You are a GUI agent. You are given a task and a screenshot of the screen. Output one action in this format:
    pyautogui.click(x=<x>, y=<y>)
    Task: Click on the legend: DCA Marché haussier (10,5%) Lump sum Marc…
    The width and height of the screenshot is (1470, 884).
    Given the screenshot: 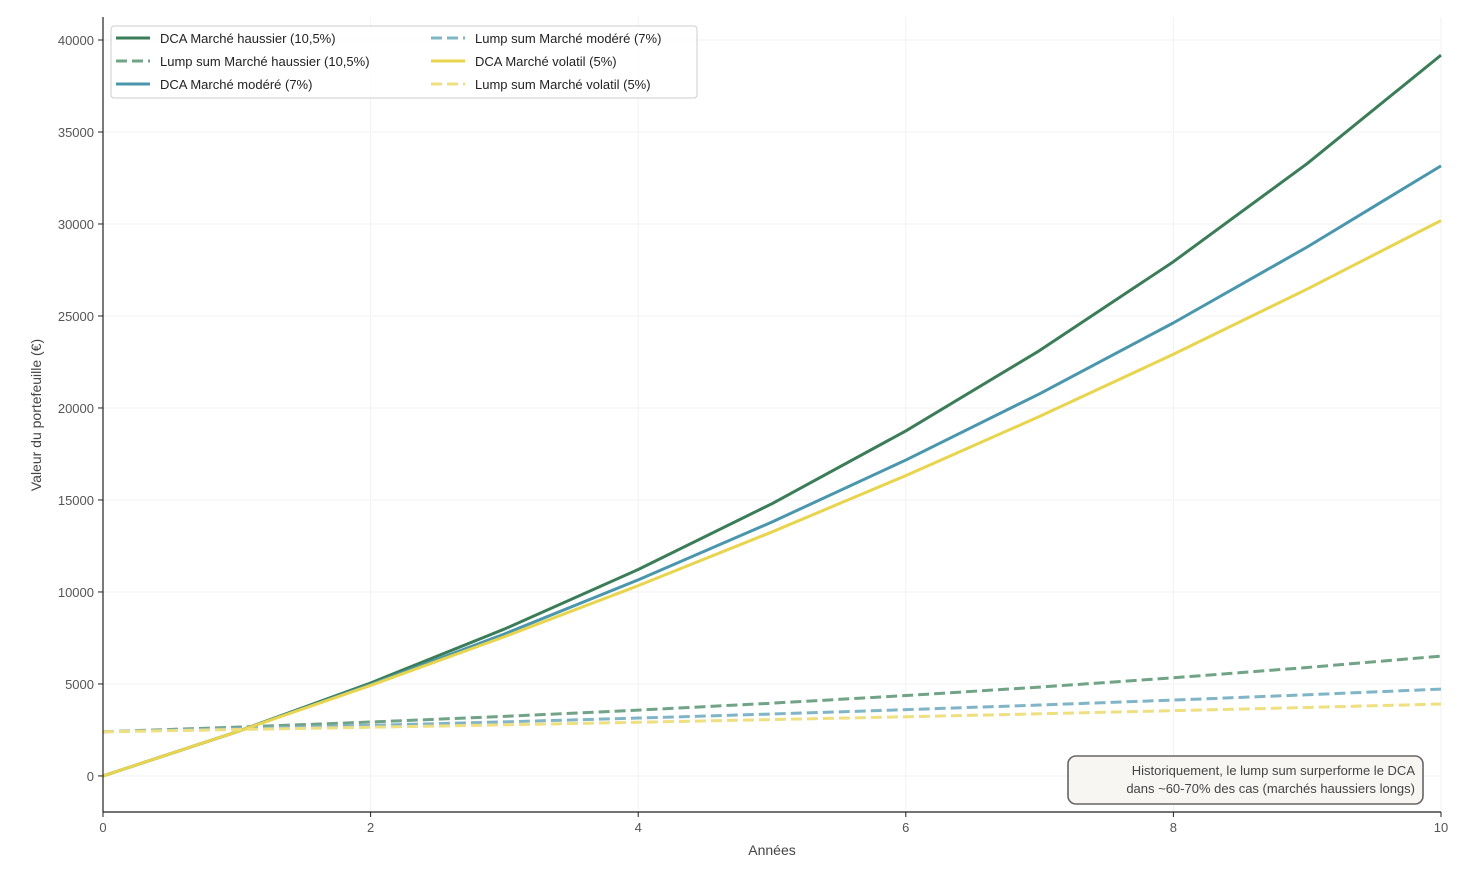 What is the action you would take?
    pyautogui.click(x=404, y=62)
    